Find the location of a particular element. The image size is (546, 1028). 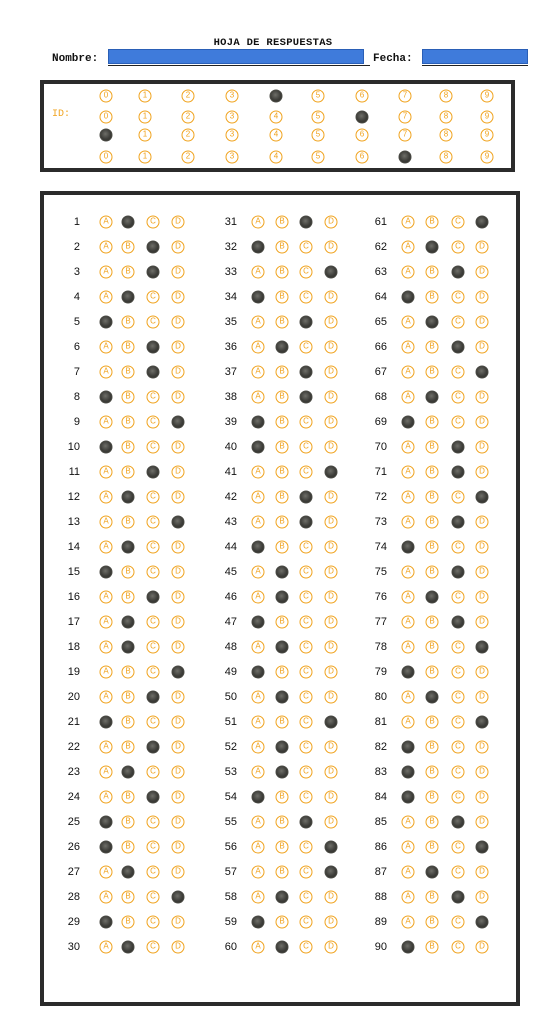

id-bubble: 7 is located at coordinates (405, 117).